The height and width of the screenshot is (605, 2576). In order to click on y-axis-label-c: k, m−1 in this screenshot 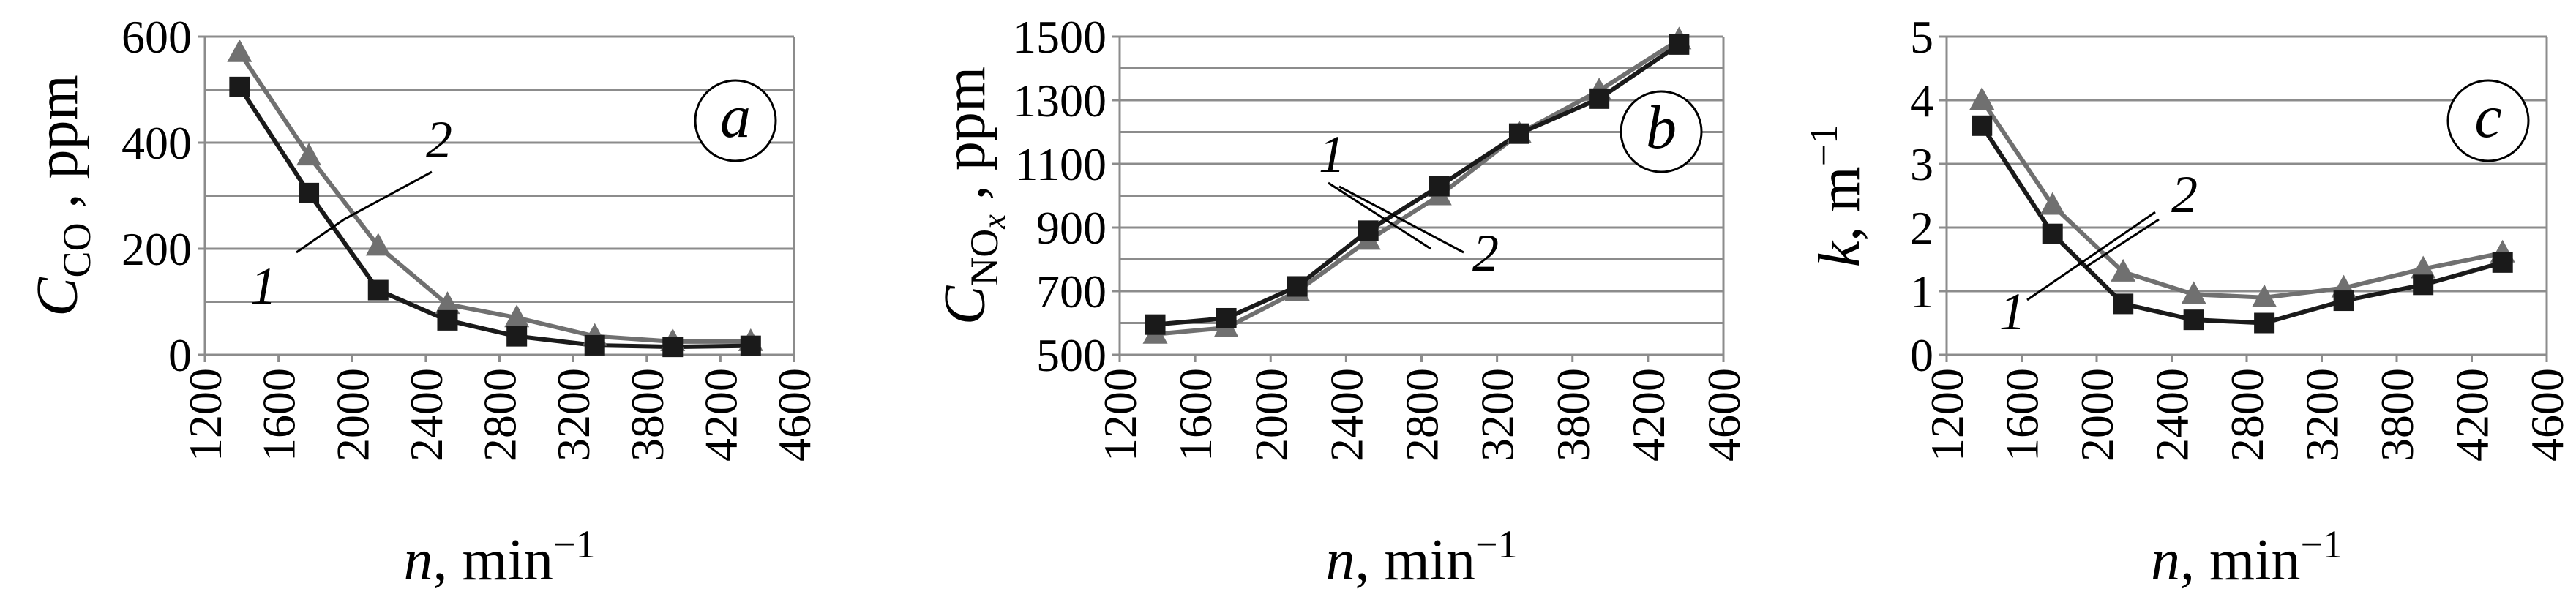, I will do `click(1837, 195)`.